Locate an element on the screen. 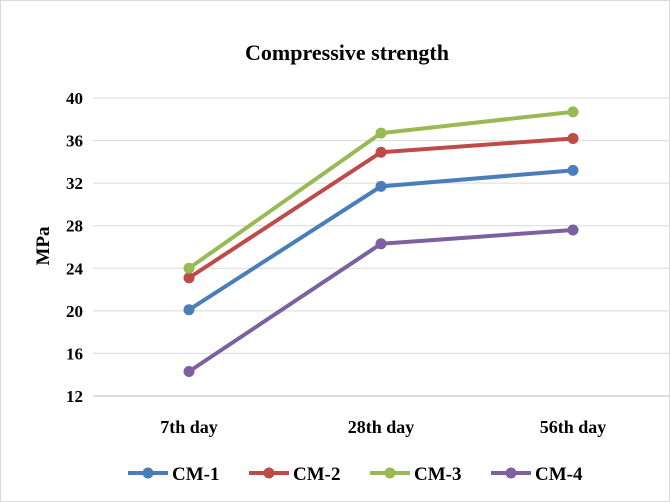 The image size is (670, 502). legend-item: CM-1 is located at coordinates (173, 474).